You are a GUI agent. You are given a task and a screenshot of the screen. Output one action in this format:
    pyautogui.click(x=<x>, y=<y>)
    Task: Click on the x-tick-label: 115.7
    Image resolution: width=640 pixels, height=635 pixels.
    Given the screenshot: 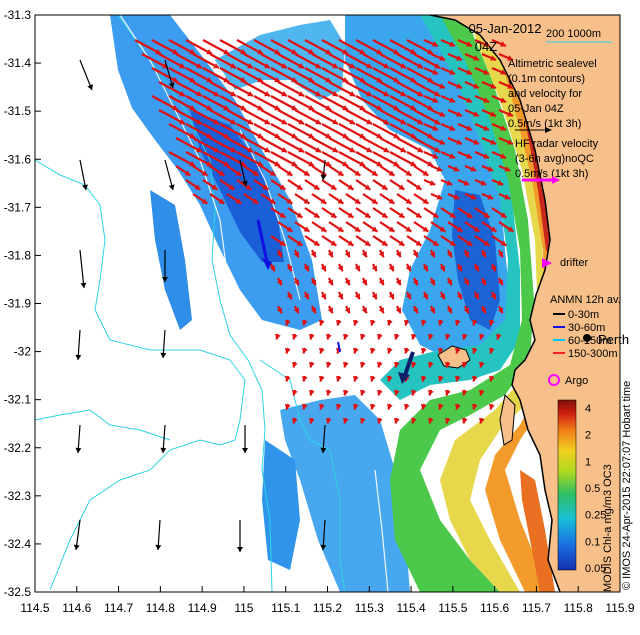 What is the action you would take?
    pyautogui.click(x=536, y=608)
    